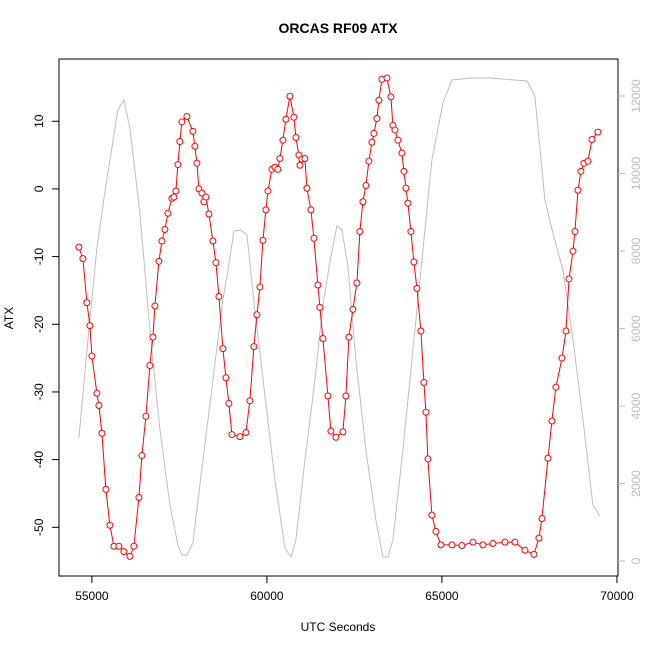 Image resolution: width=650 pixels, height=655 pixels. Describe the element at coordinates (39, 527) in the screenshot. I see `y-tick-label: -50` at that location.